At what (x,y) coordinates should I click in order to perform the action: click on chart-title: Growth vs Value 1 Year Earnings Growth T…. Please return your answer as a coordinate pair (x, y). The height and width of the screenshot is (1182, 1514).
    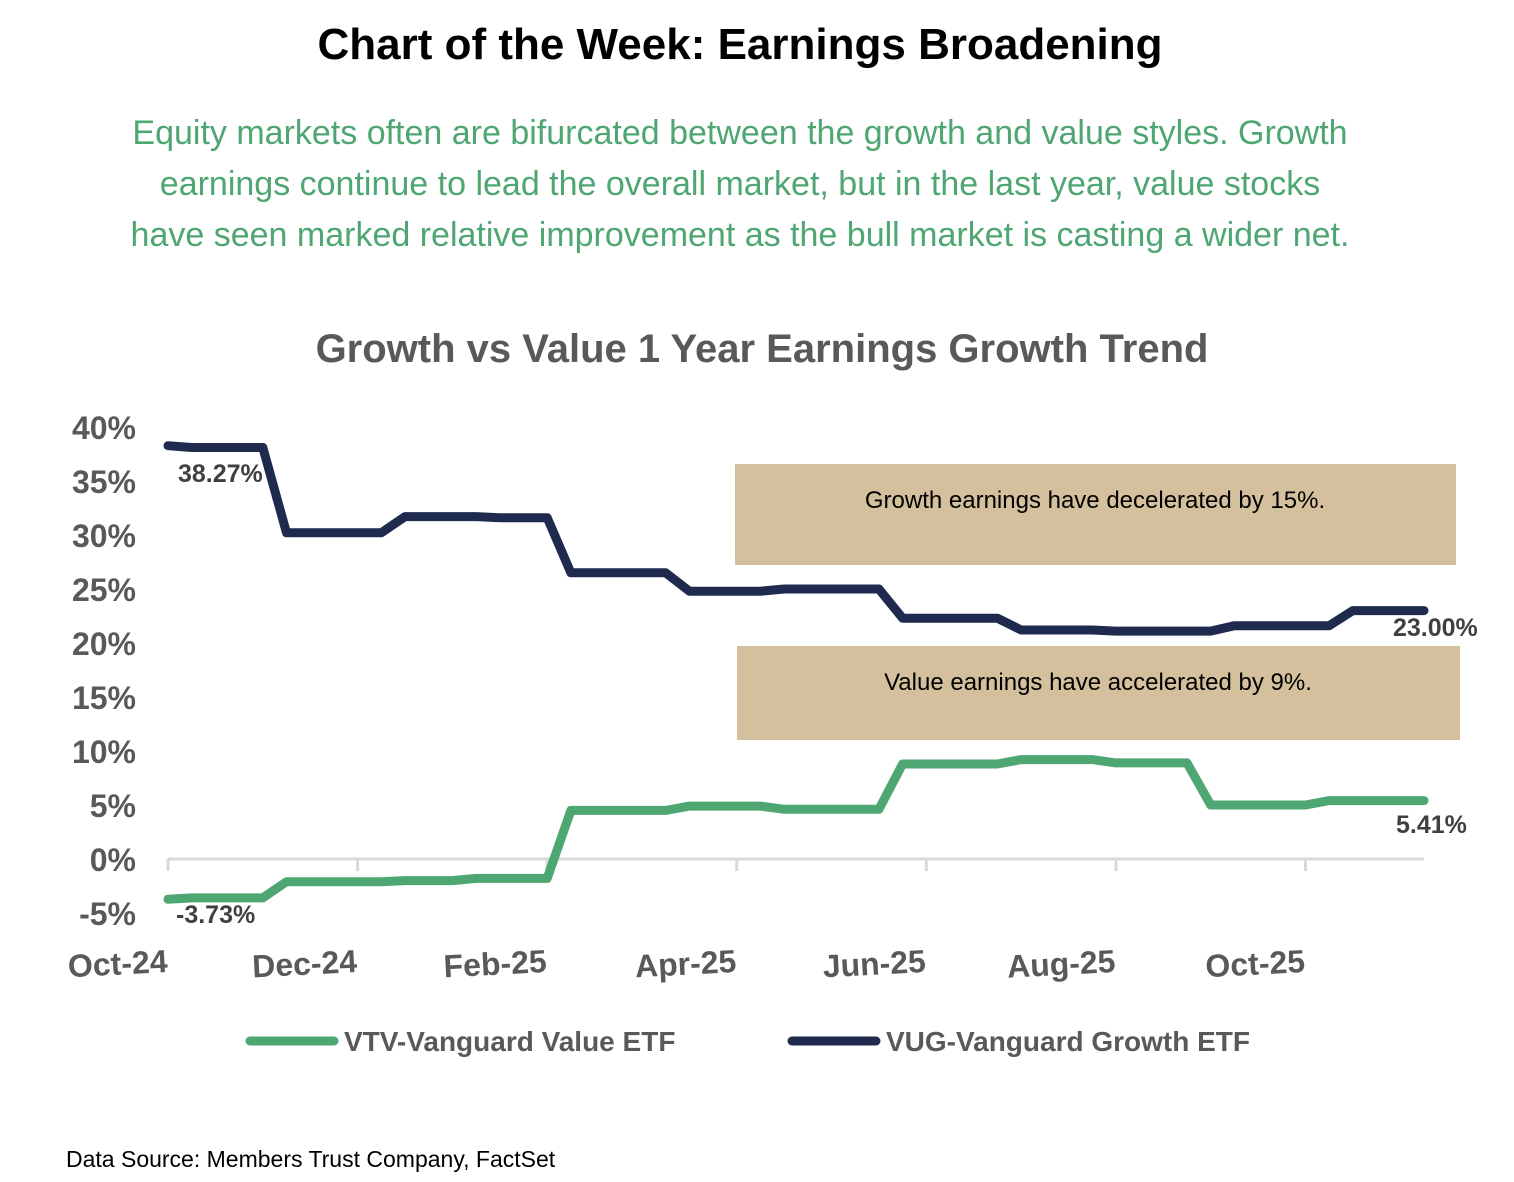
    Looking at the image, I should click on (762, 349).